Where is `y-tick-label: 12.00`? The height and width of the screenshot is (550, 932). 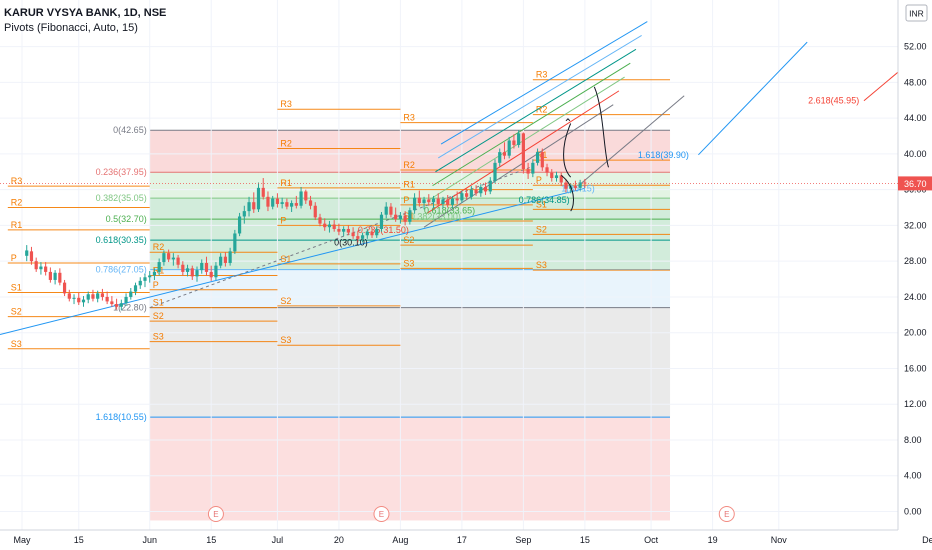
y-tick-label: 12.00 is located at coordinates (915, 404).